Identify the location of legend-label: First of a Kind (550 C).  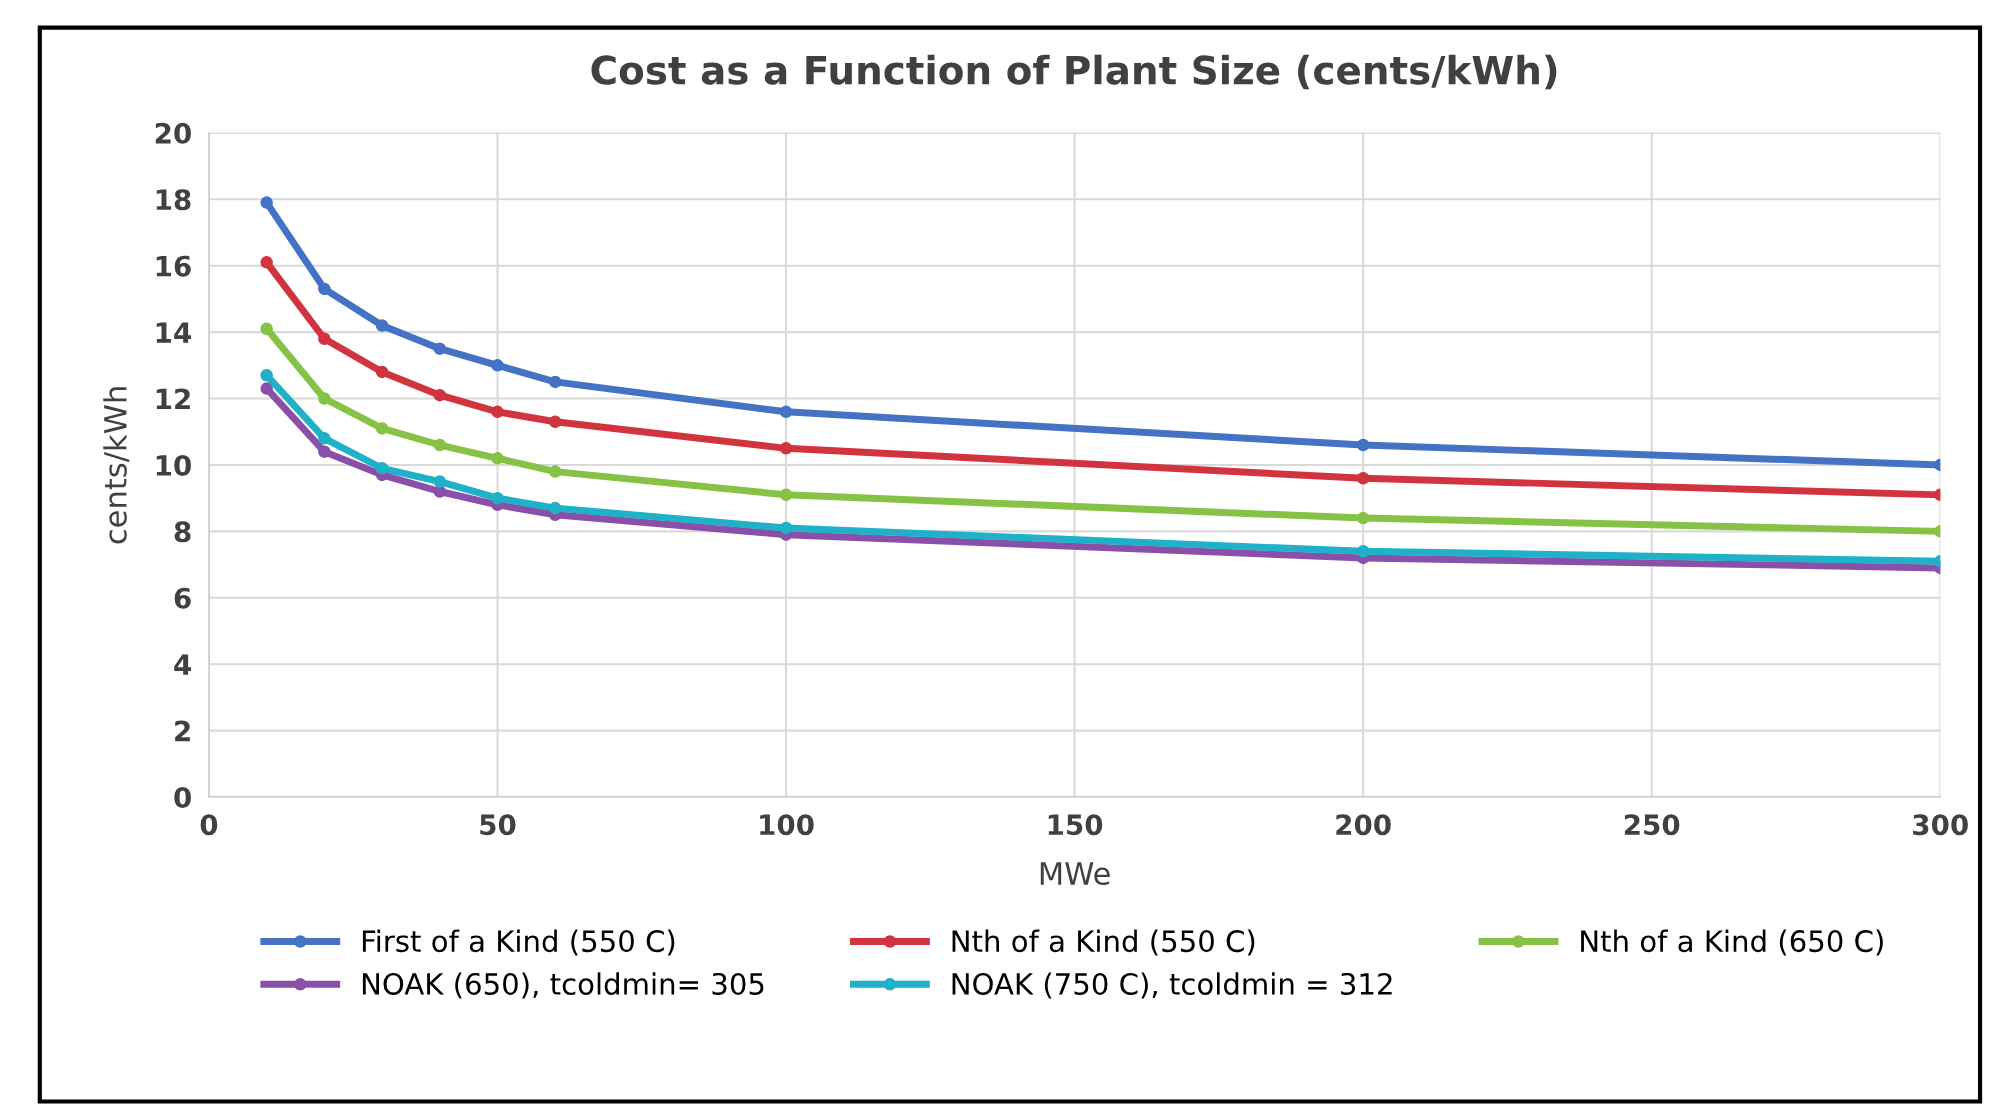
(518, 942).